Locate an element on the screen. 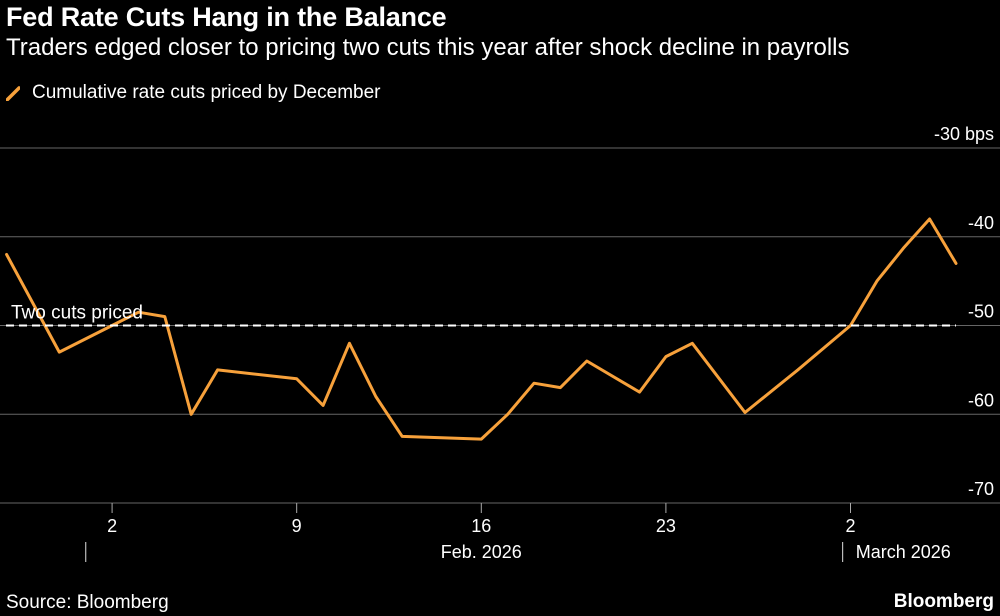  y-tick-label: -60 is located at coordinates (981, 400).